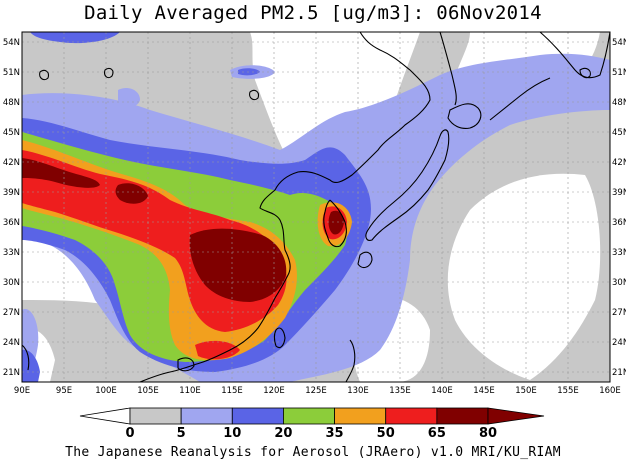 The width and height of the screenshot is (626, 466). Describe the element at coordinates (442, 391) in the screenshot. I see `longitude-label: 140E` at that location.